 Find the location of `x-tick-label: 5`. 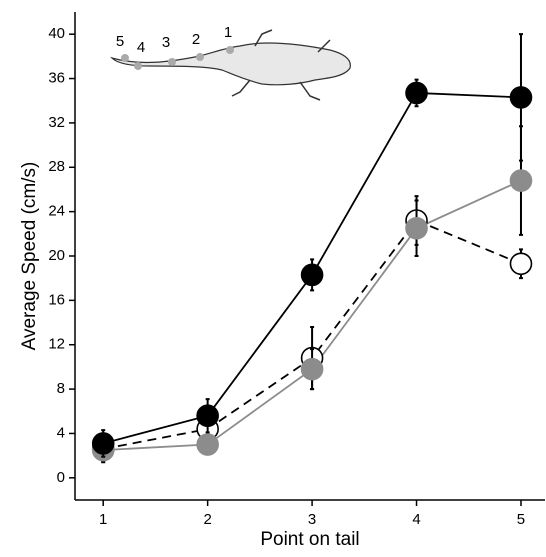

x-tick-label: 5 is located at coordinates (521, 519).